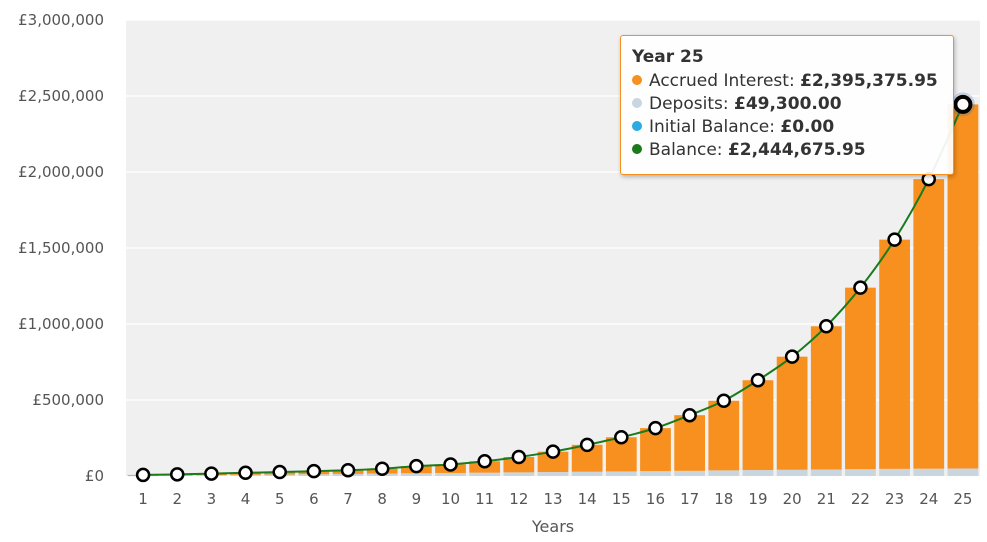 The image size is (987, 542). I want to click on y-tick-label: £500,000, so click(68, 400).